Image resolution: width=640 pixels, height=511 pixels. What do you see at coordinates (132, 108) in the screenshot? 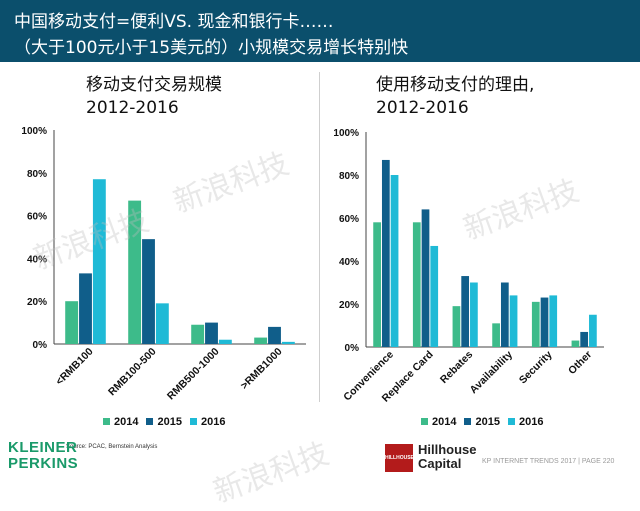
I see `left-chart-title-line2: 2012-2016` at bounding box center [132, 108].